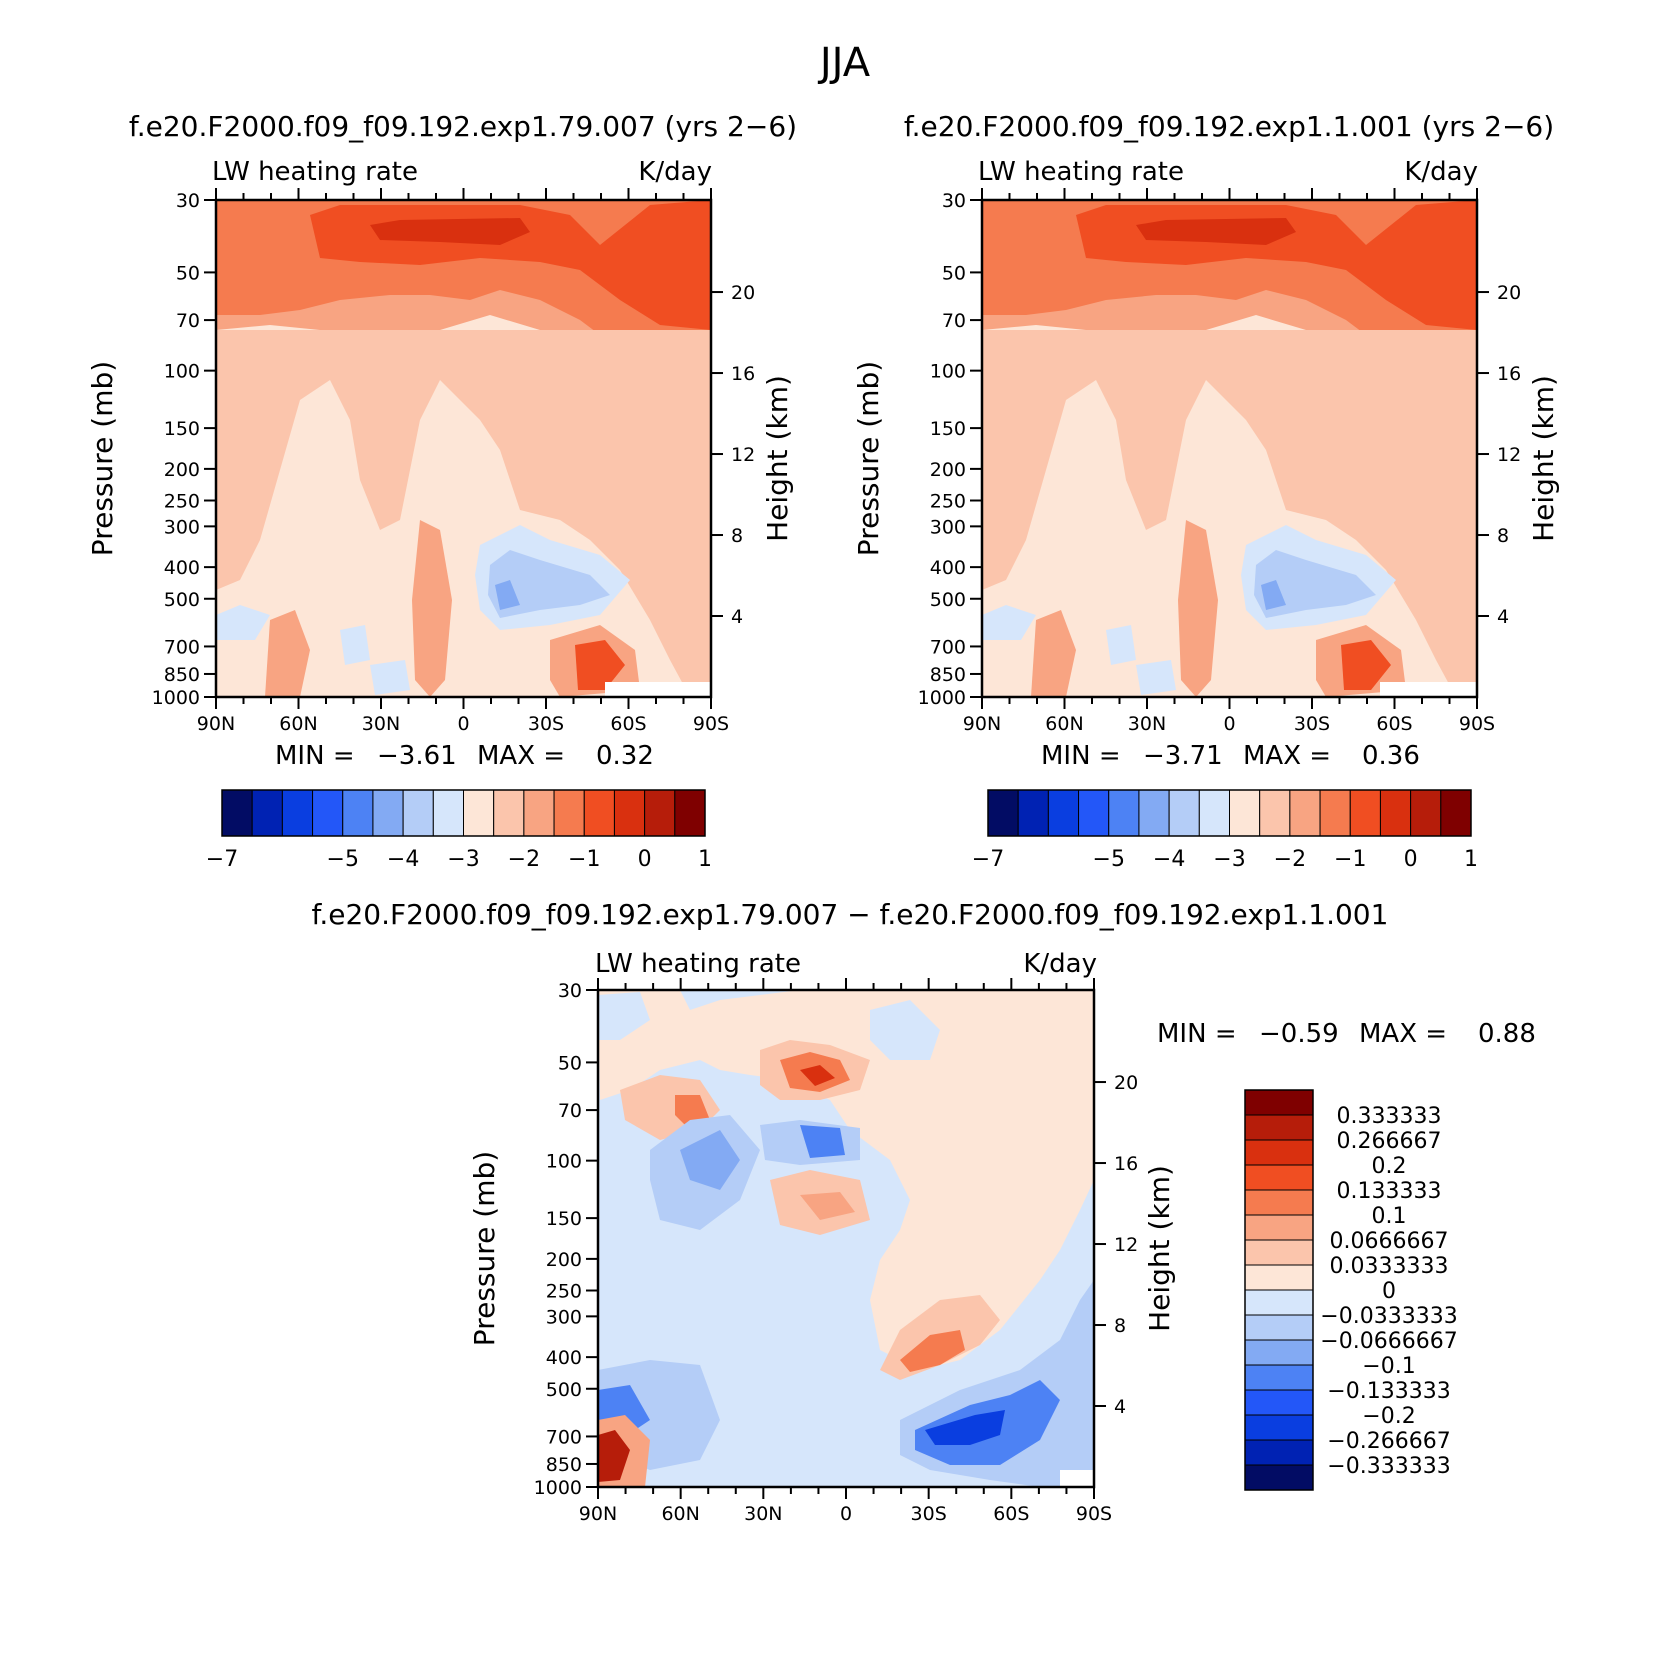 Image resolution: width=1674 pixels, height=1672 pixels. I want to click on max-value: 0.88, so click(1507, 1034).